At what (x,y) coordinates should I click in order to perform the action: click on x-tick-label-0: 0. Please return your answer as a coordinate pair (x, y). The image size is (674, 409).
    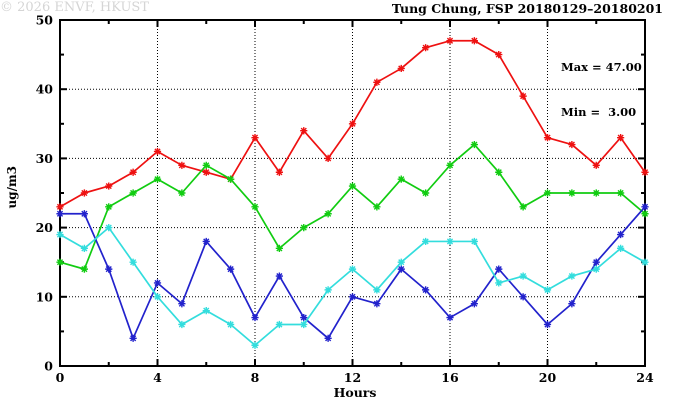
    Looking at the image, I should click on (60, 377).